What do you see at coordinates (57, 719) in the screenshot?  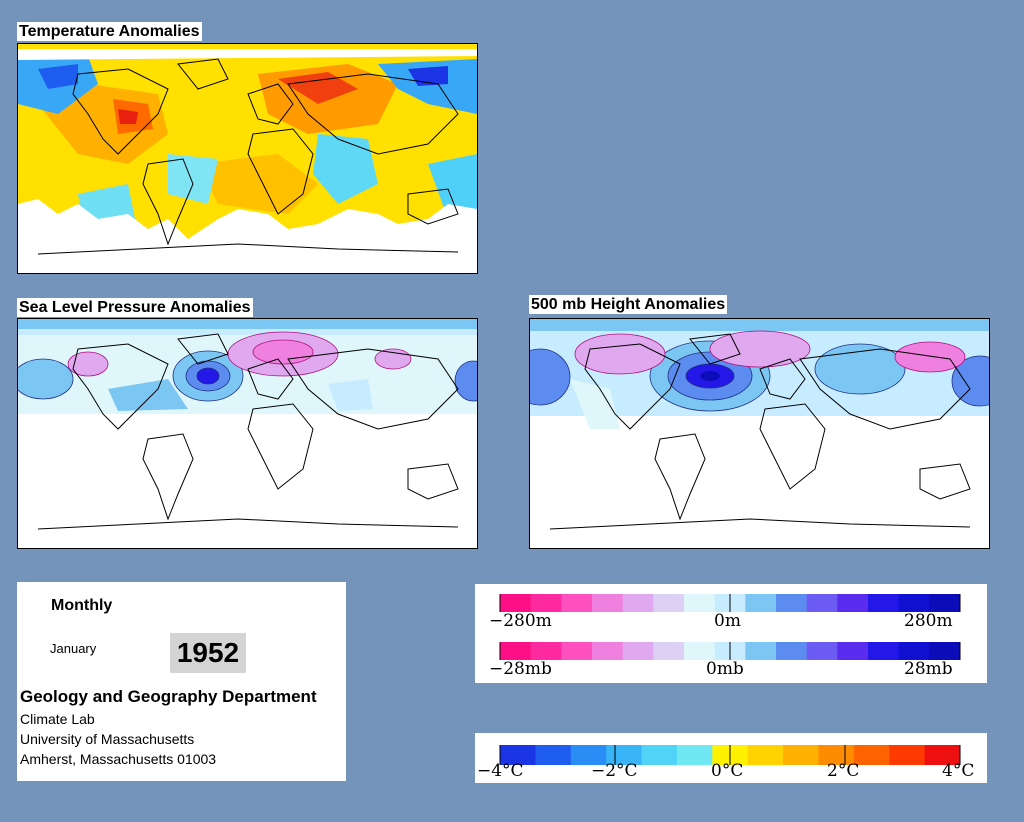 I see `lab-name: Climate Lab` at bounding box center [57, 719].